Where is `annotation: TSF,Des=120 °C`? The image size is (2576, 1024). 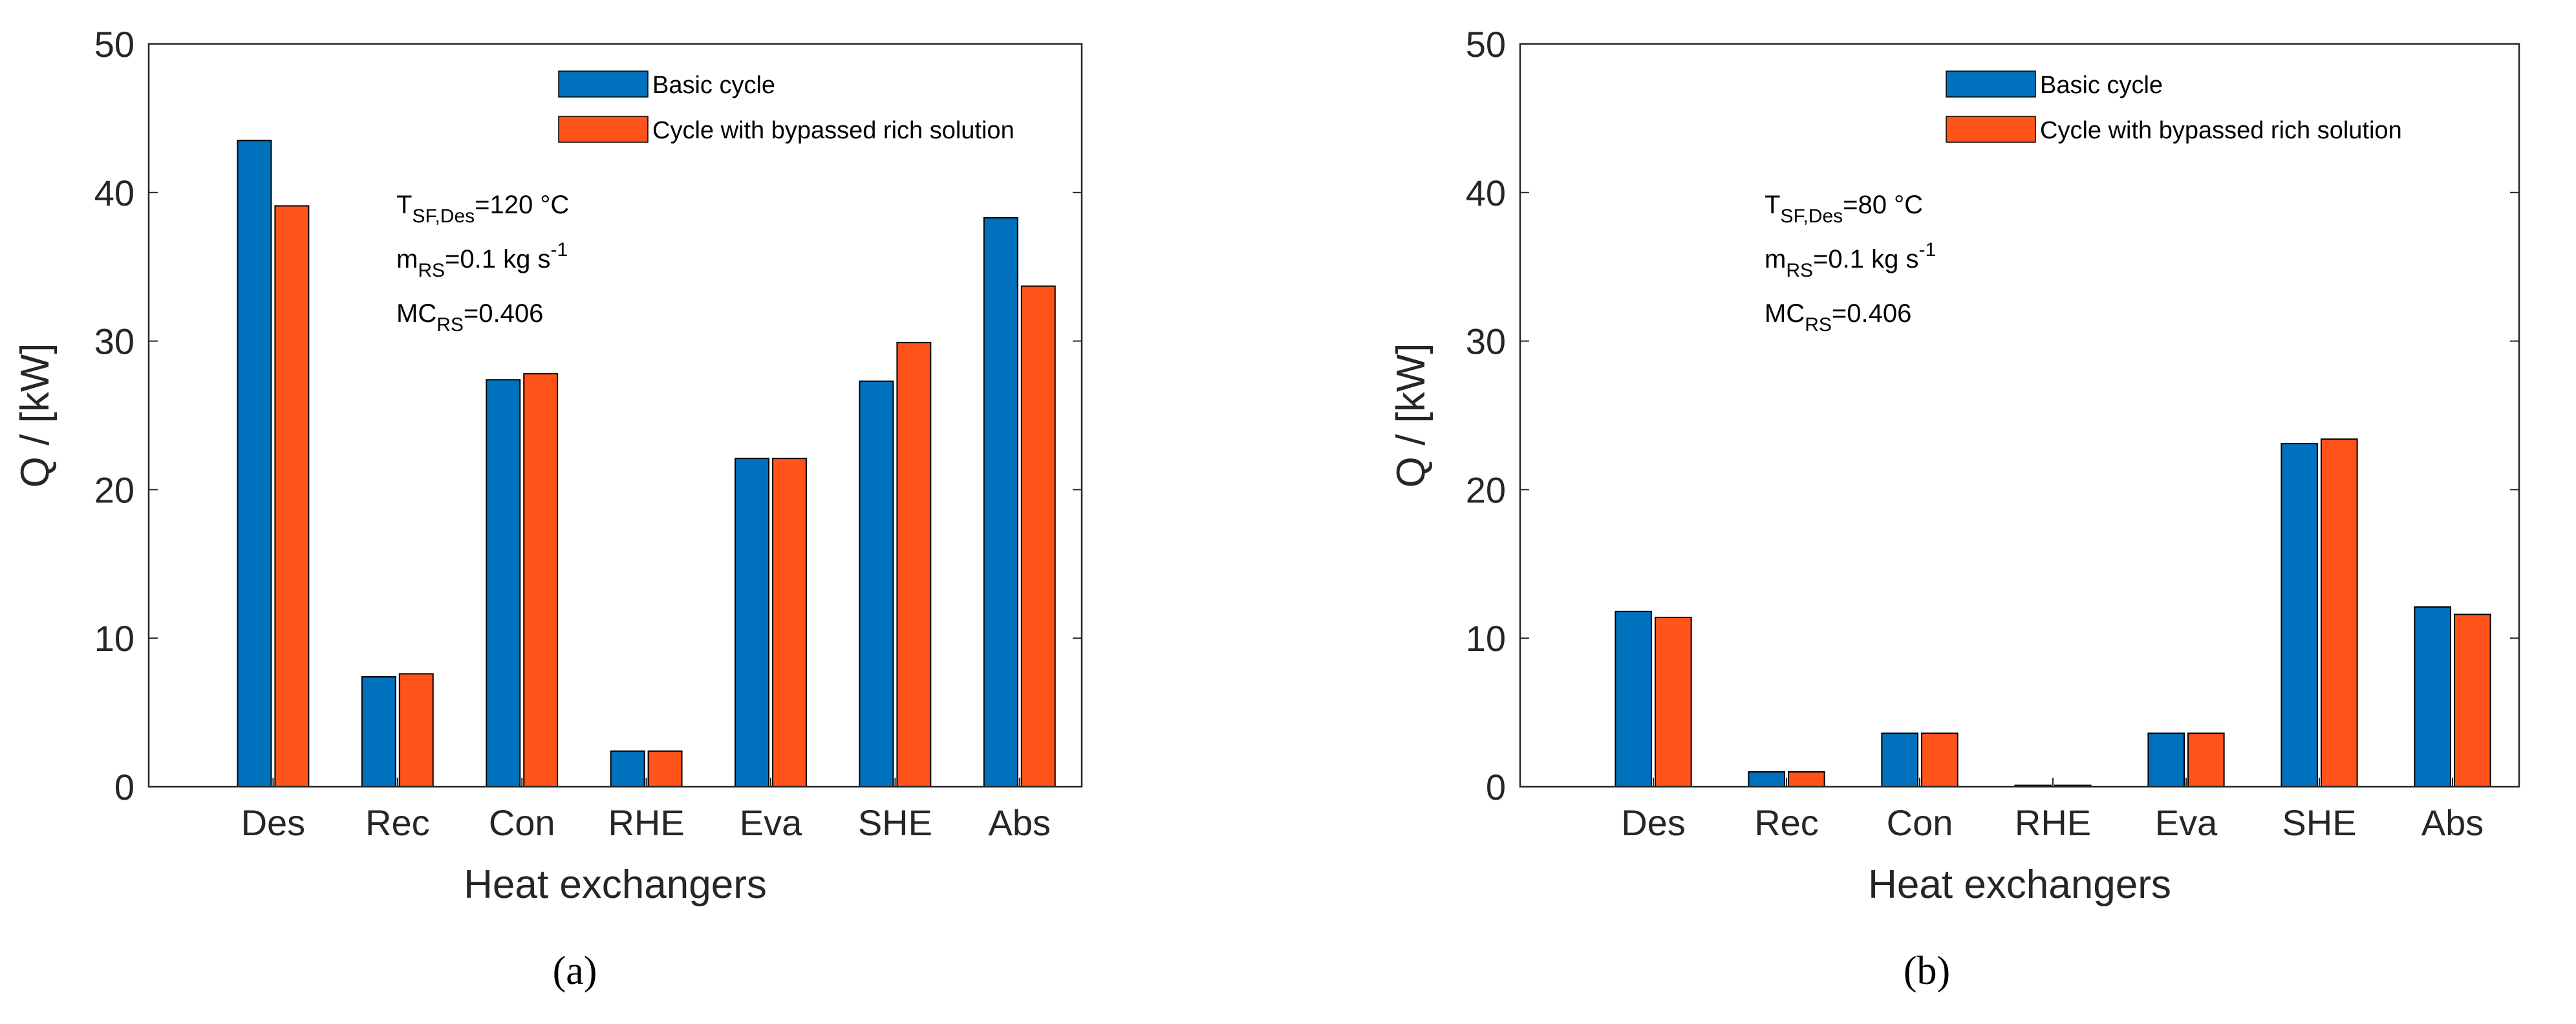 annotation: TSF,Des=120 °C is located at coordinates (482, 209).